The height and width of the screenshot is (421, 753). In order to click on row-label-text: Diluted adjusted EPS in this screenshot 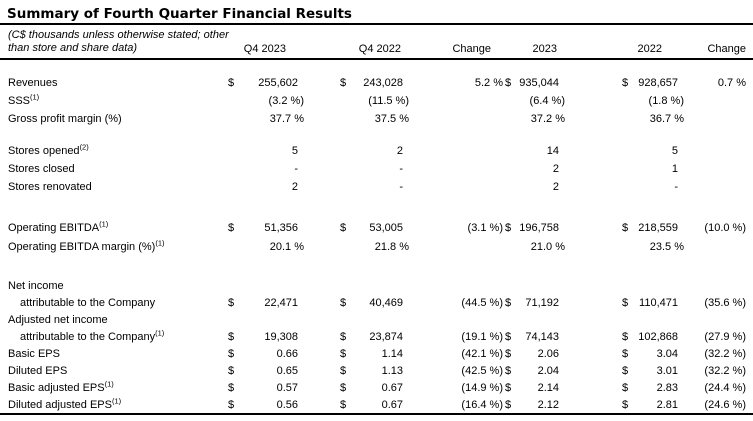, I will do `click(60, 404)`.